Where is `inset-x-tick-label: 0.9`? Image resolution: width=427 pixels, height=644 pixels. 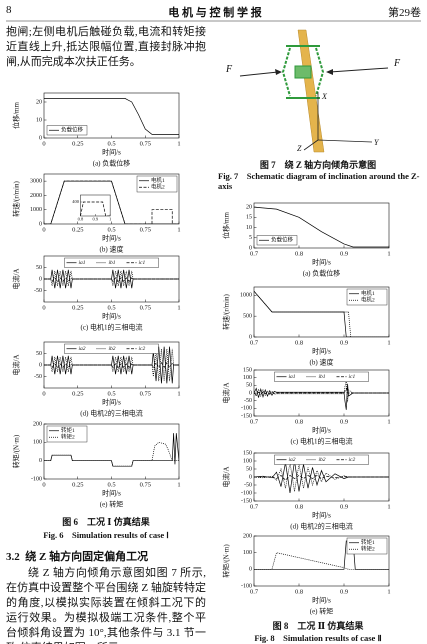 inset-x-tick-label: 0.9 is located at coordinates (95, 219).